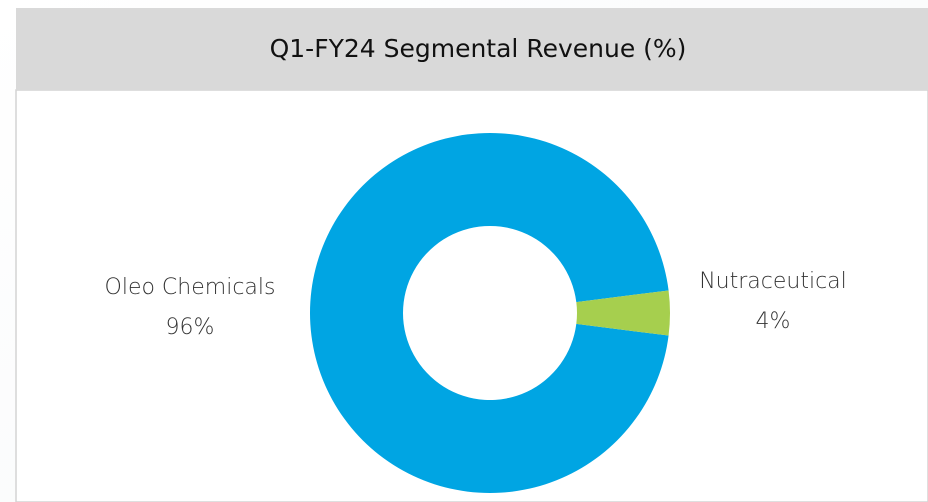  What do you see at coordinates (190, 287) in the screenshot?
I see `category-label: Oleo Chemicals` at bounding box center [190, 287].